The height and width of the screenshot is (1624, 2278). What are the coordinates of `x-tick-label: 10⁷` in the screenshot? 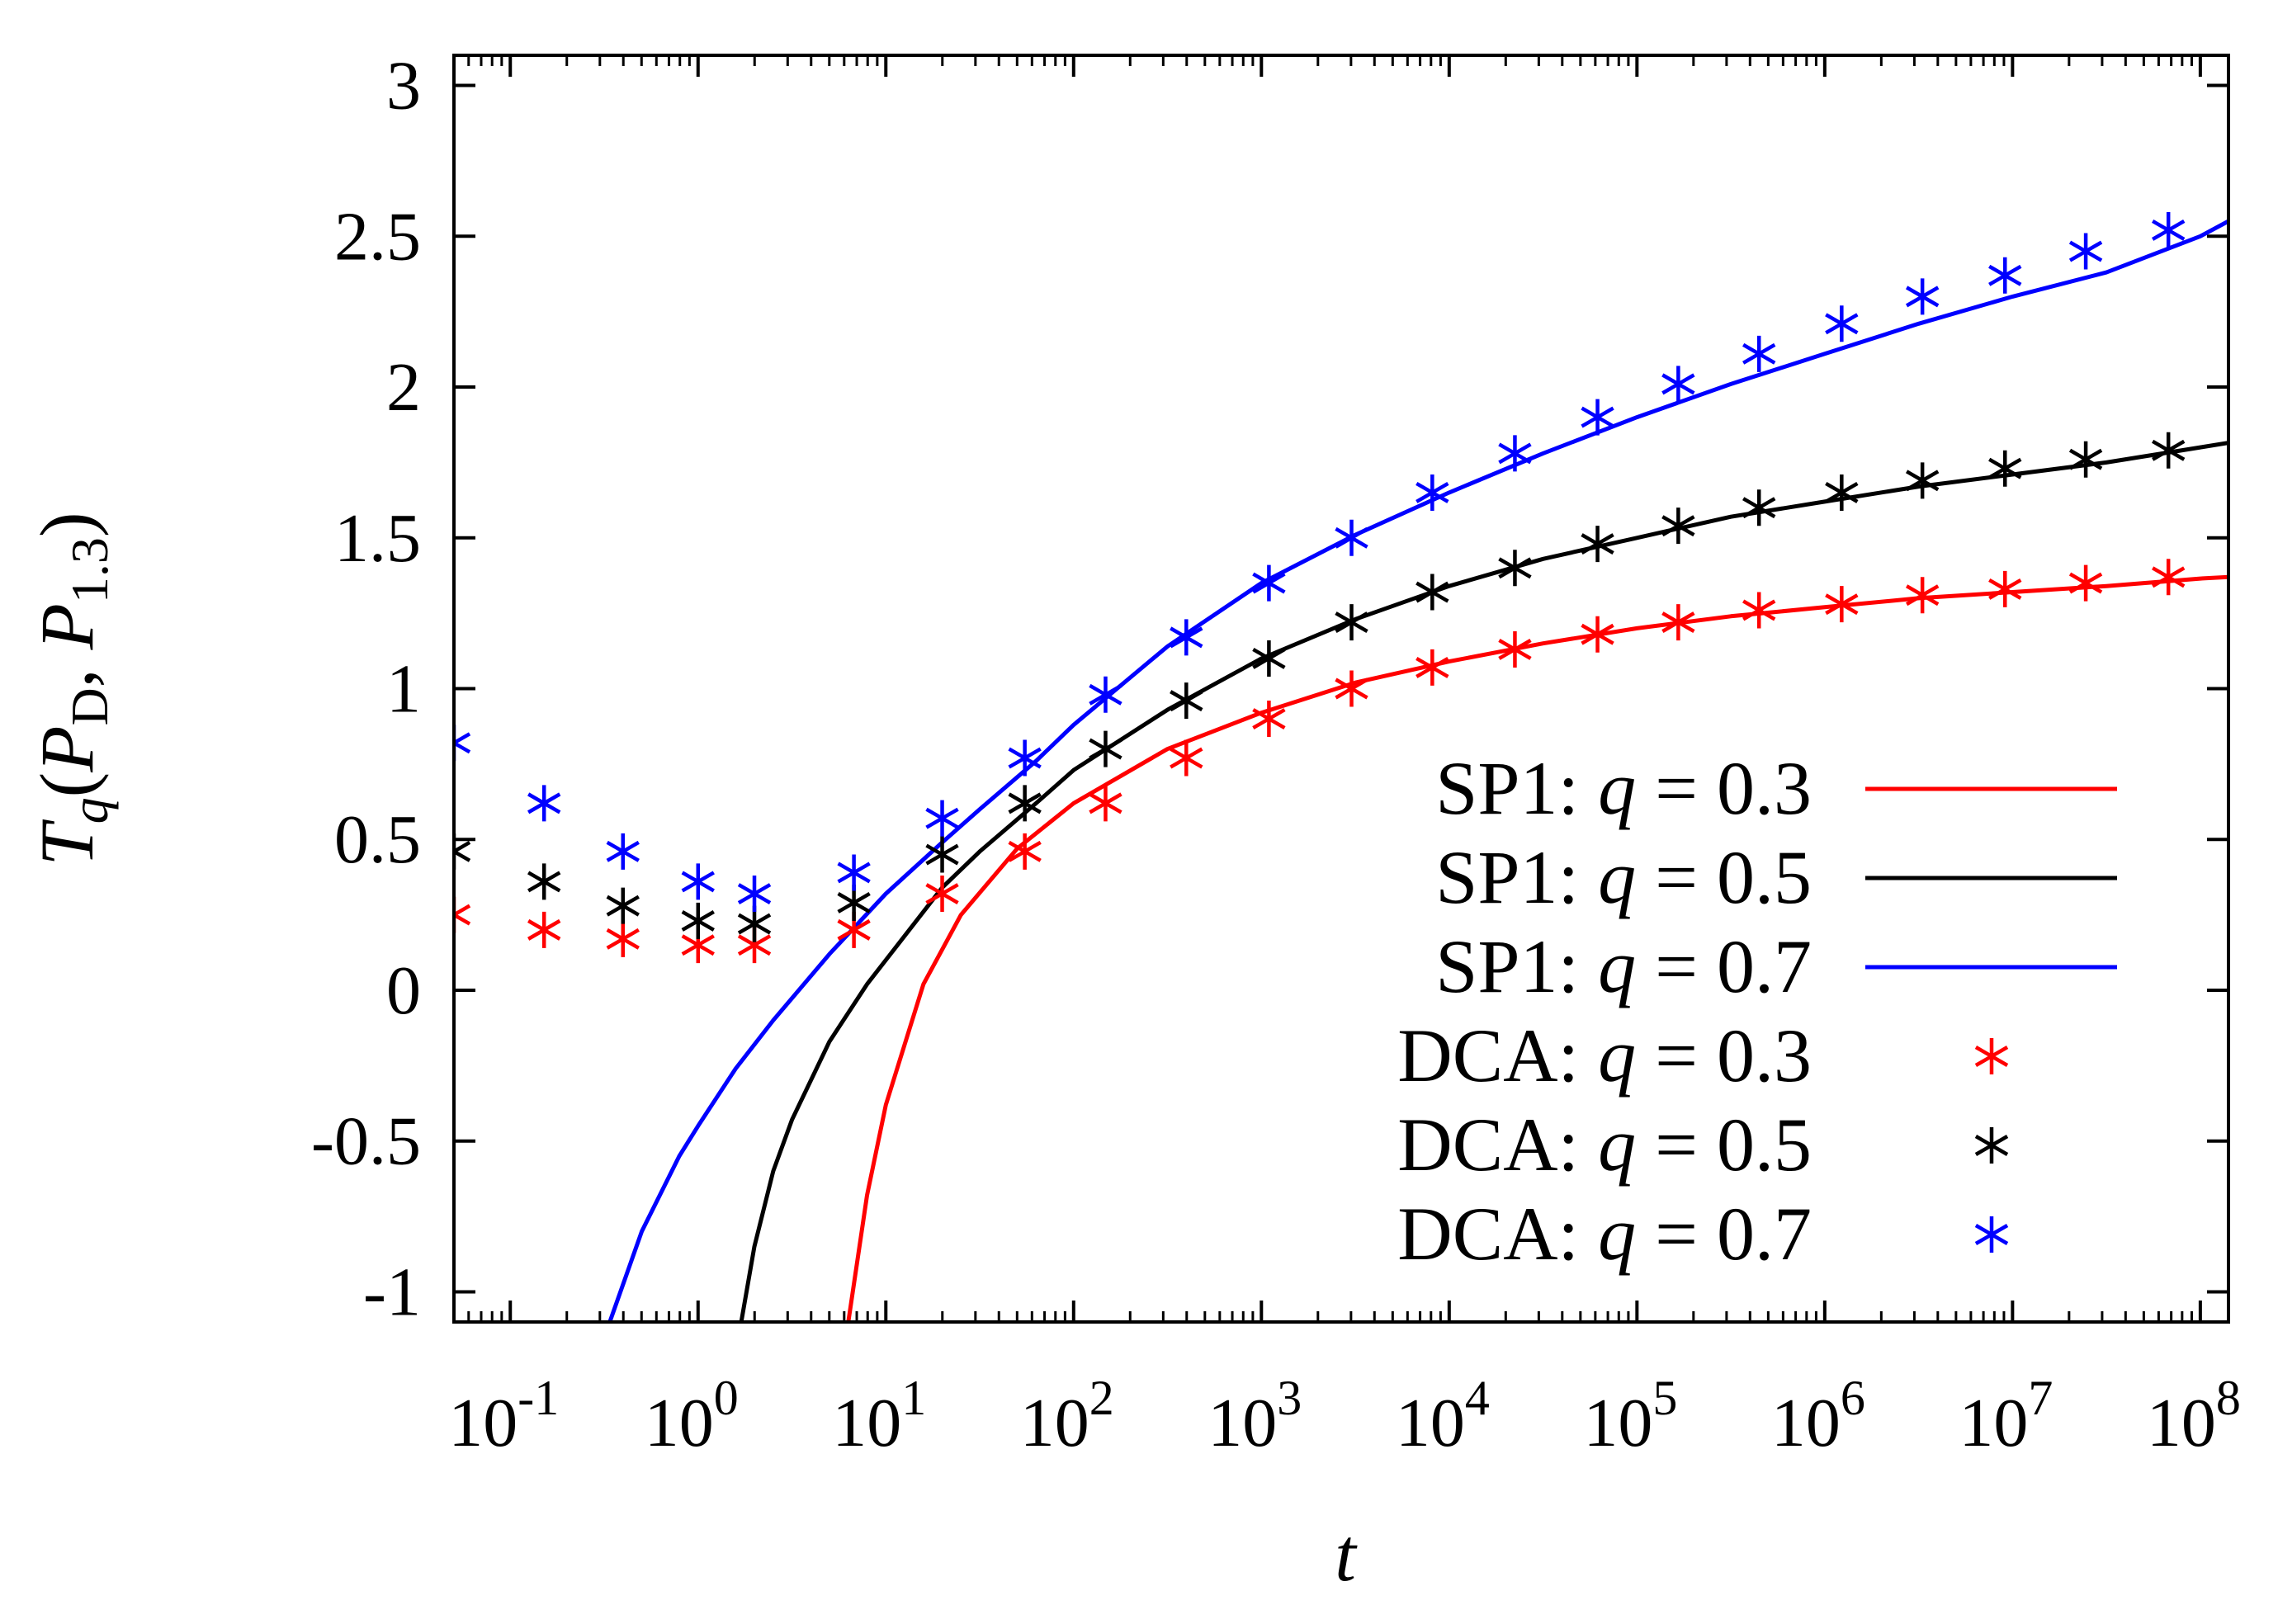 It's located at (2006, 1416).